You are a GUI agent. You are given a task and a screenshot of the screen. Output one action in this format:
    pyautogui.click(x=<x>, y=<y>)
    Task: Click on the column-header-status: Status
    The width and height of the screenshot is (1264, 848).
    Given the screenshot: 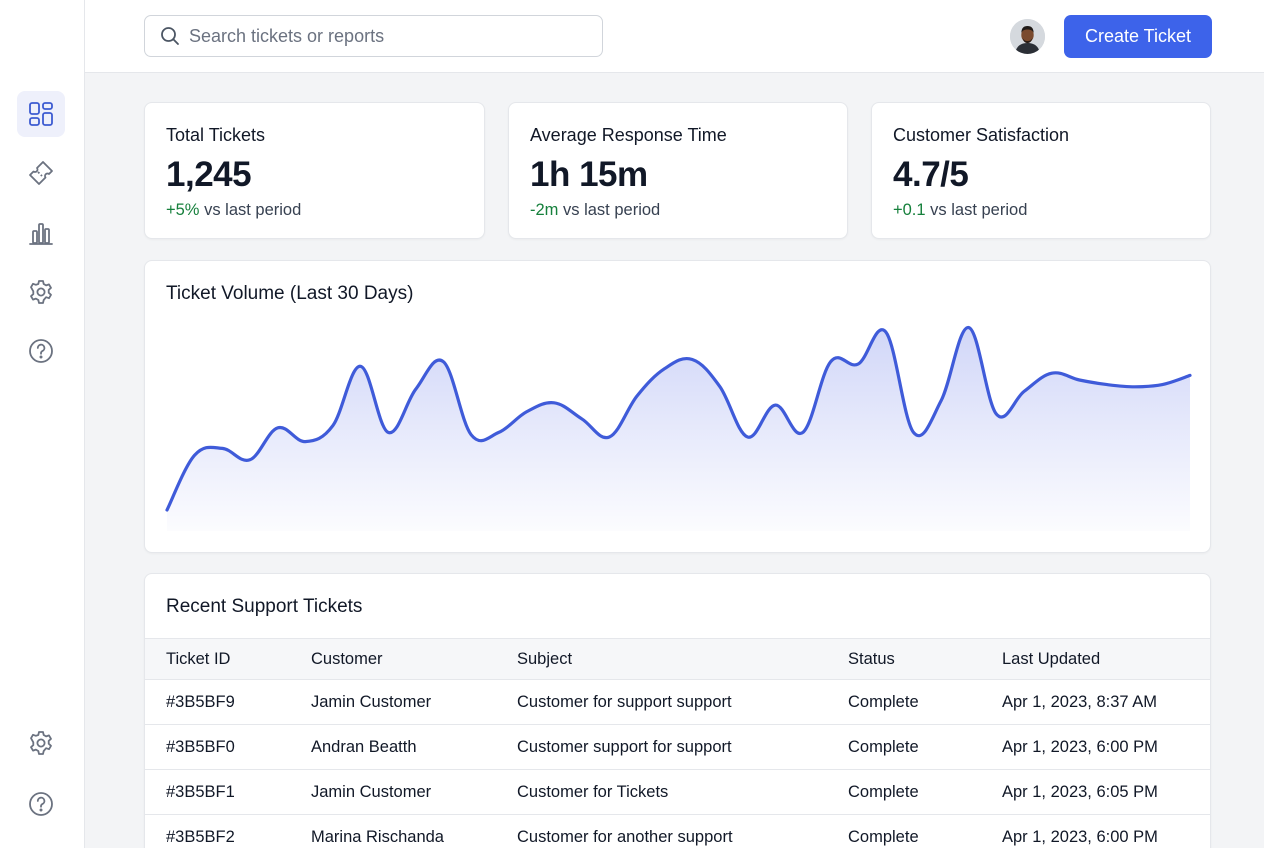 What is the action you would take?
    pyautogui.click(x=871, y=658)
    